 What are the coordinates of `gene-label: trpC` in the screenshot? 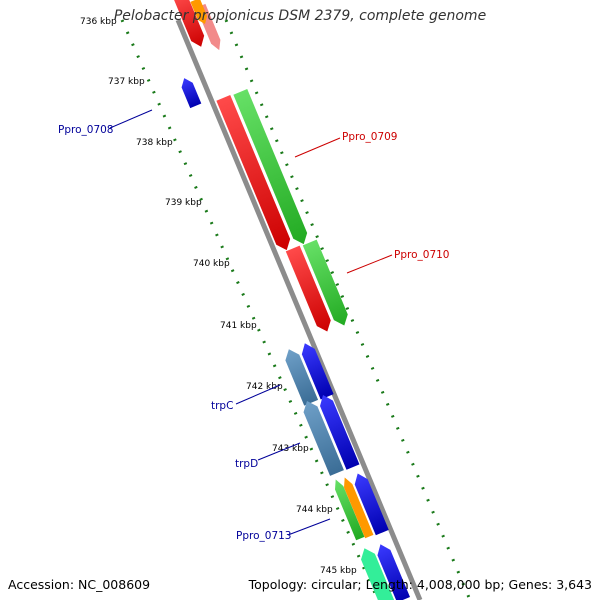 It's located at (222, 406).